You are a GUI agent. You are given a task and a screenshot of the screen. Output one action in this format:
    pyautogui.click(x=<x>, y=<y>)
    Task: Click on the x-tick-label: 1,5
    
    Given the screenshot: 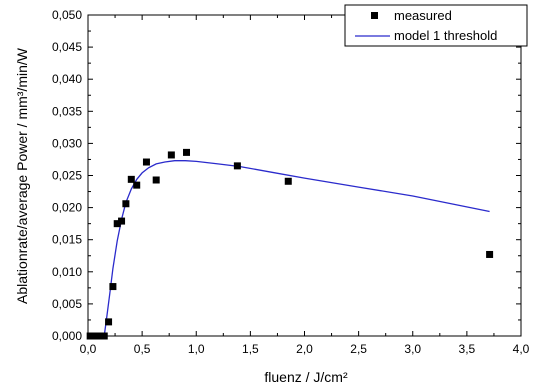 What is the action you would take?
    pyautogui.click(x=250, y=349)
    